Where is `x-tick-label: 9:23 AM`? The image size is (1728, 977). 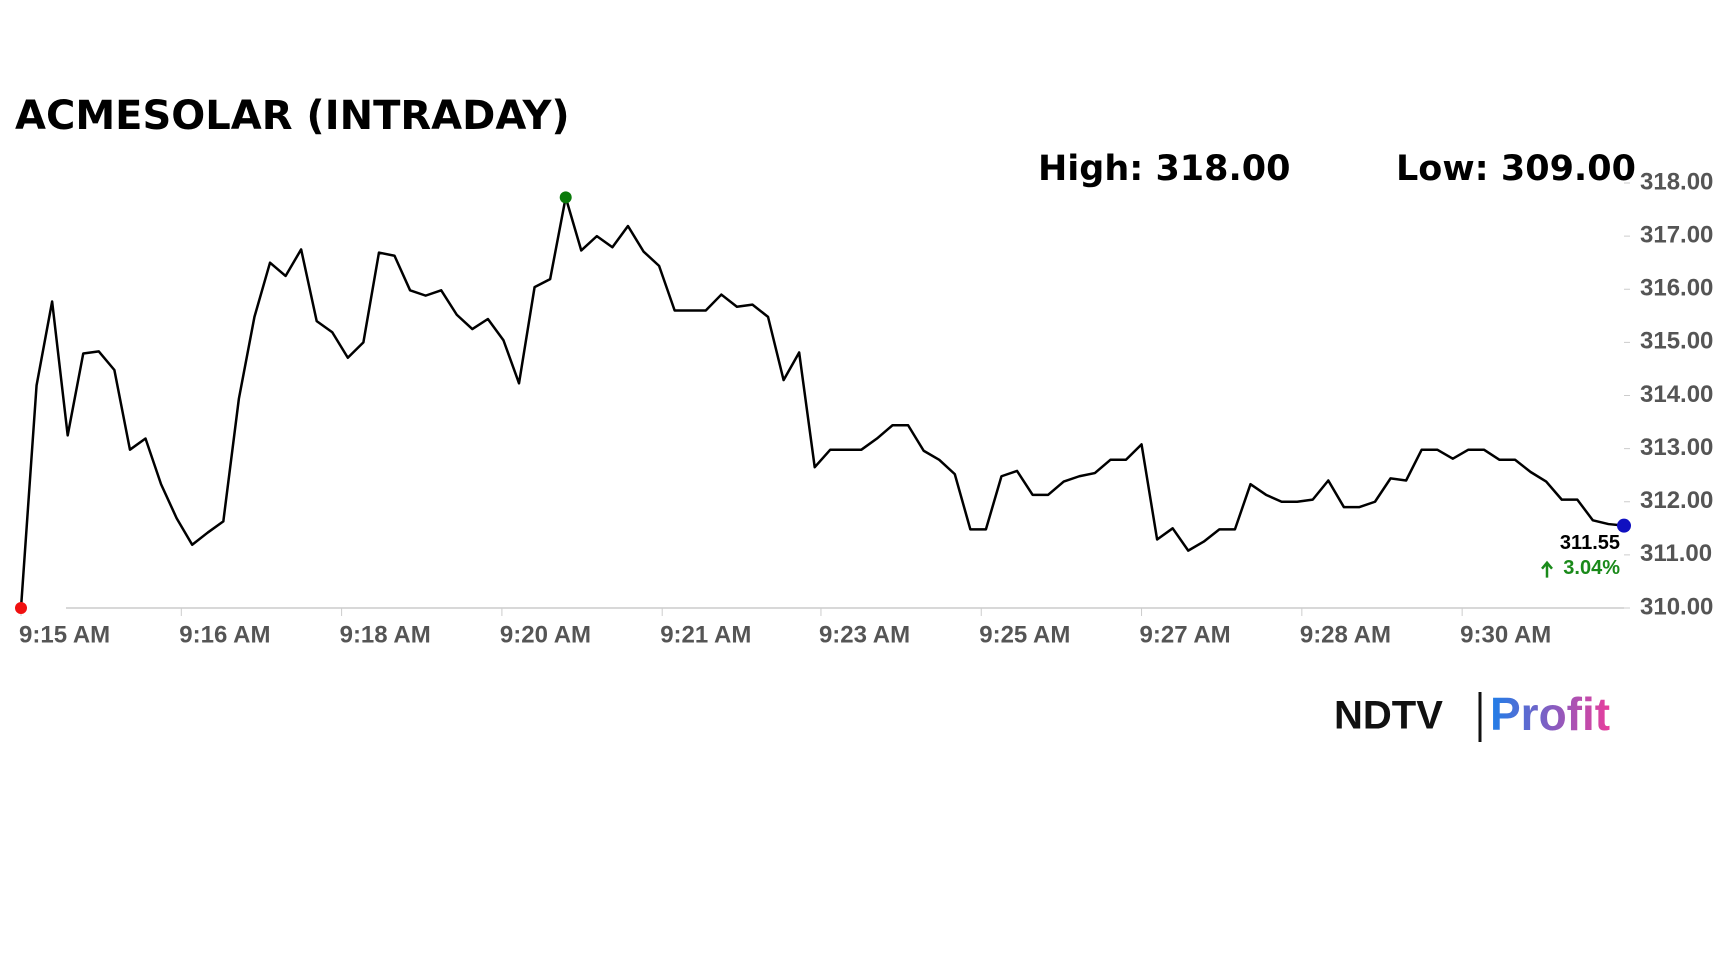 x-tick-label: 9:23 AM is located at coordinates (864, 634).